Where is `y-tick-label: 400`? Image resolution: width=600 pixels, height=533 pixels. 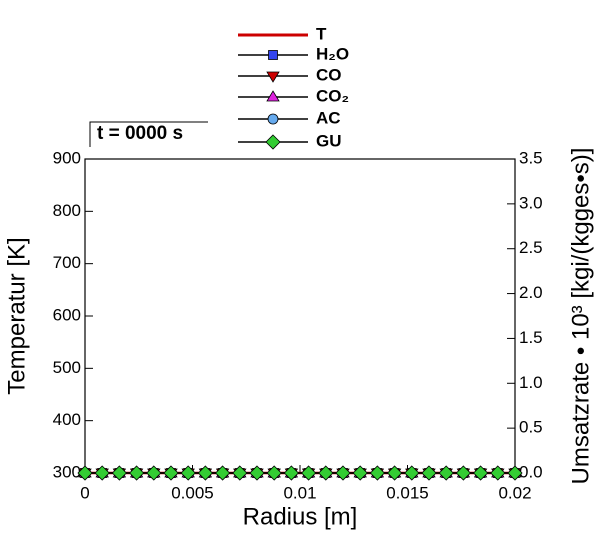 y-tick-label: 400 is located at coordinates (67, 419).